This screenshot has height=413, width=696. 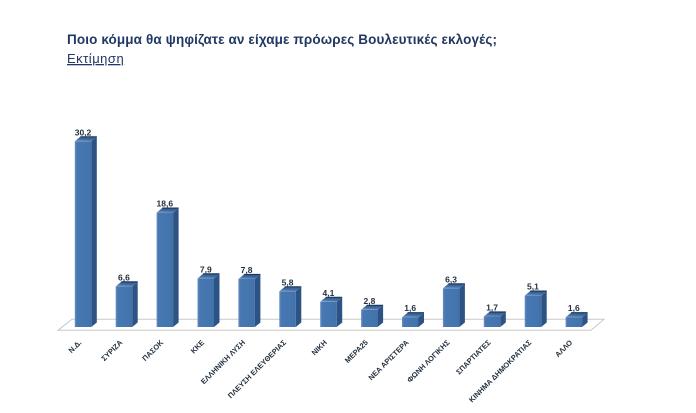 I want to click on svg-text: 4,1, so click(x=328, y=293).